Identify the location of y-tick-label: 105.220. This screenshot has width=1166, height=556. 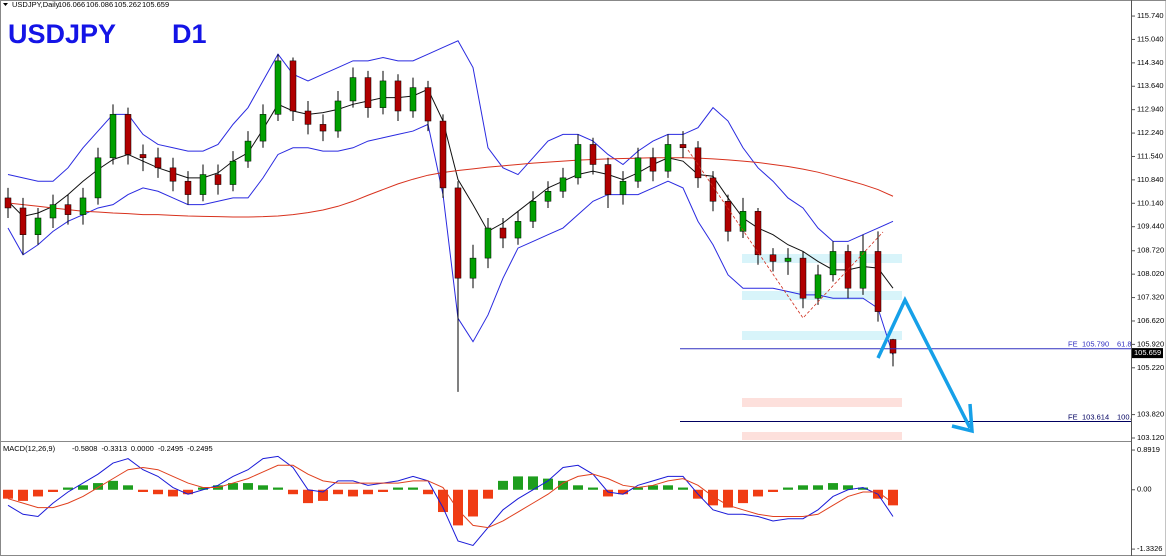
(1150, 367).